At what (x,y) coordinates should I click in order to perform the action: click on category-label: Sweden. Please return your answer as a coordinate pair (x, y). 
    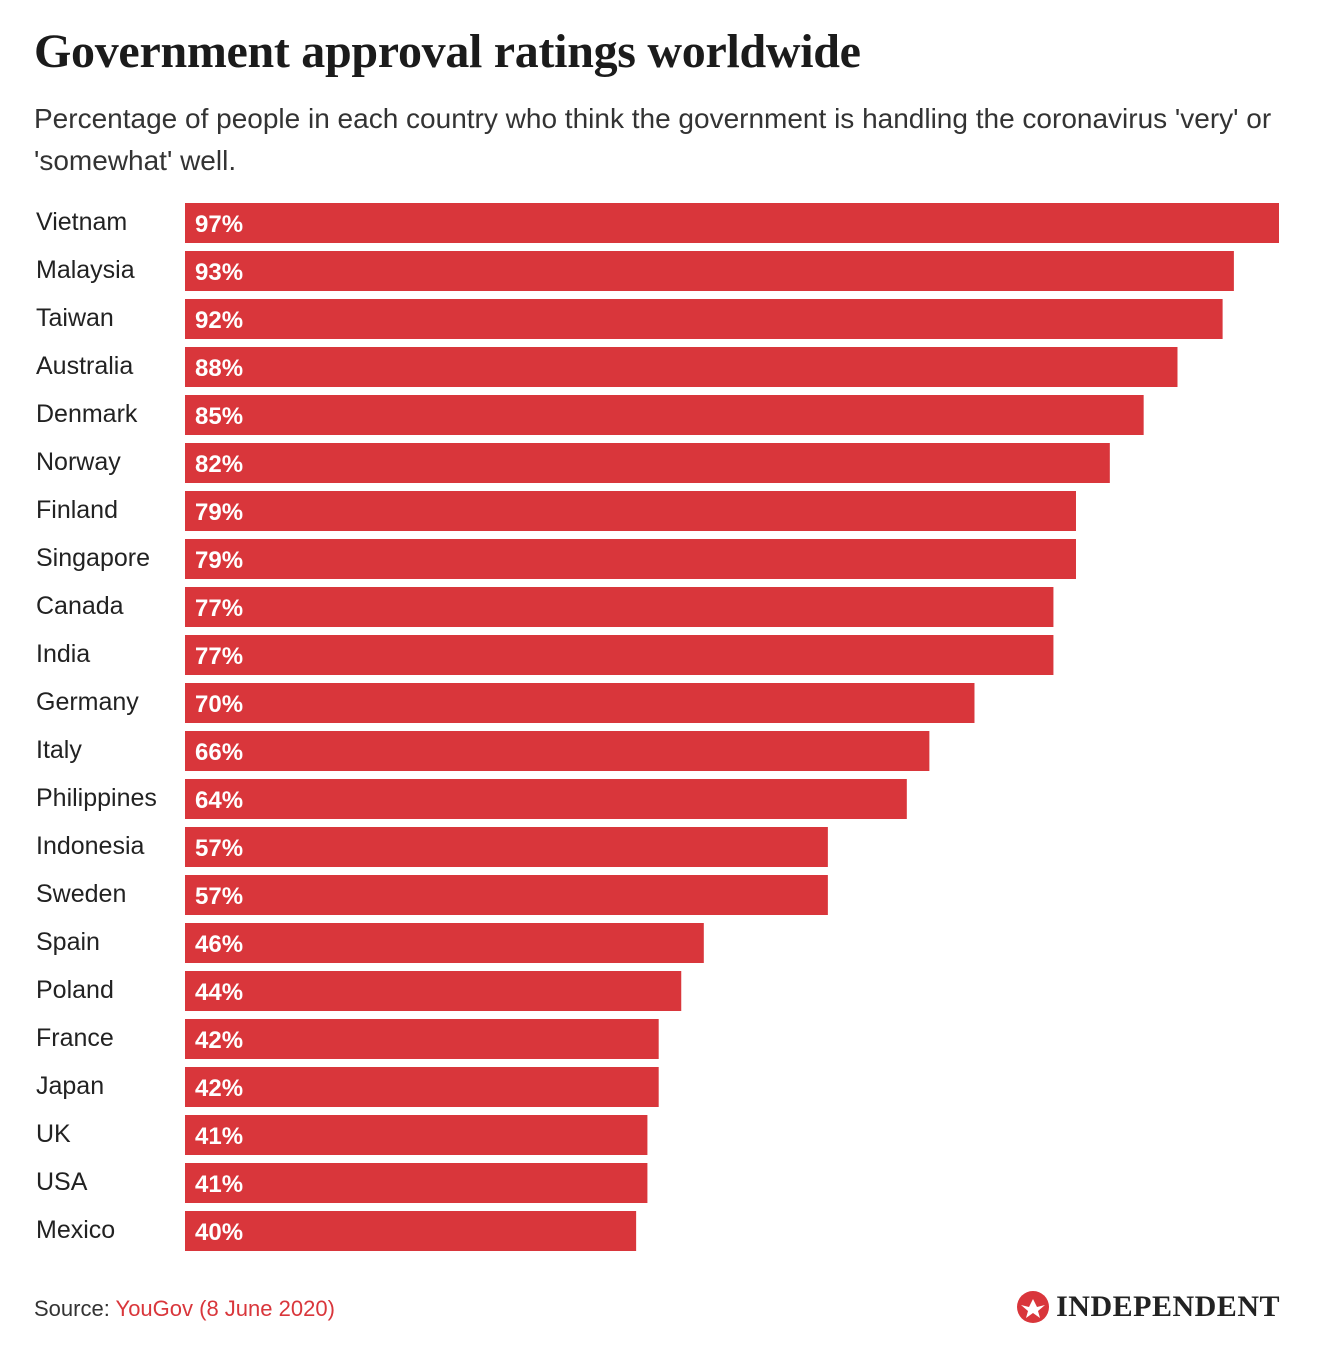
    Looking at the image, I should click on (81, 894).